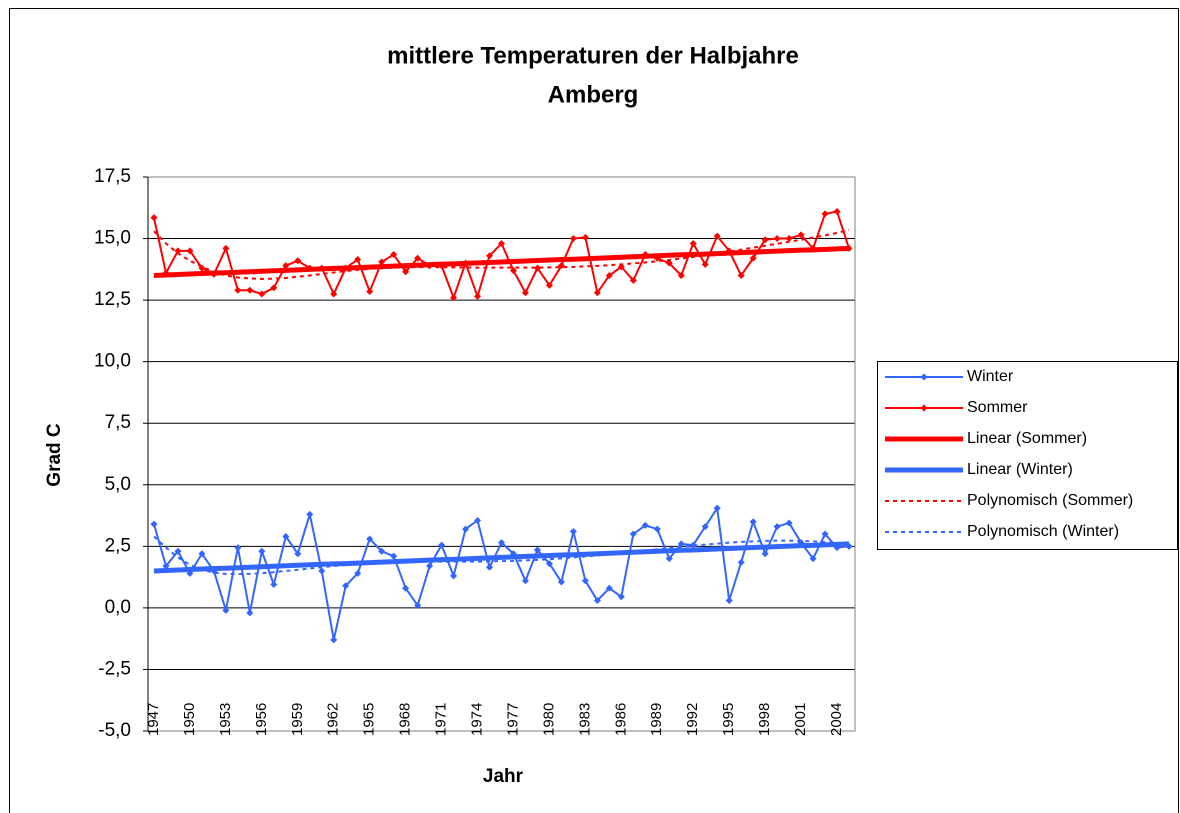  What do you see at coordinates (1027, 455) in the screenshot?
I see `legend-box` at bounding box center [1027, 455].